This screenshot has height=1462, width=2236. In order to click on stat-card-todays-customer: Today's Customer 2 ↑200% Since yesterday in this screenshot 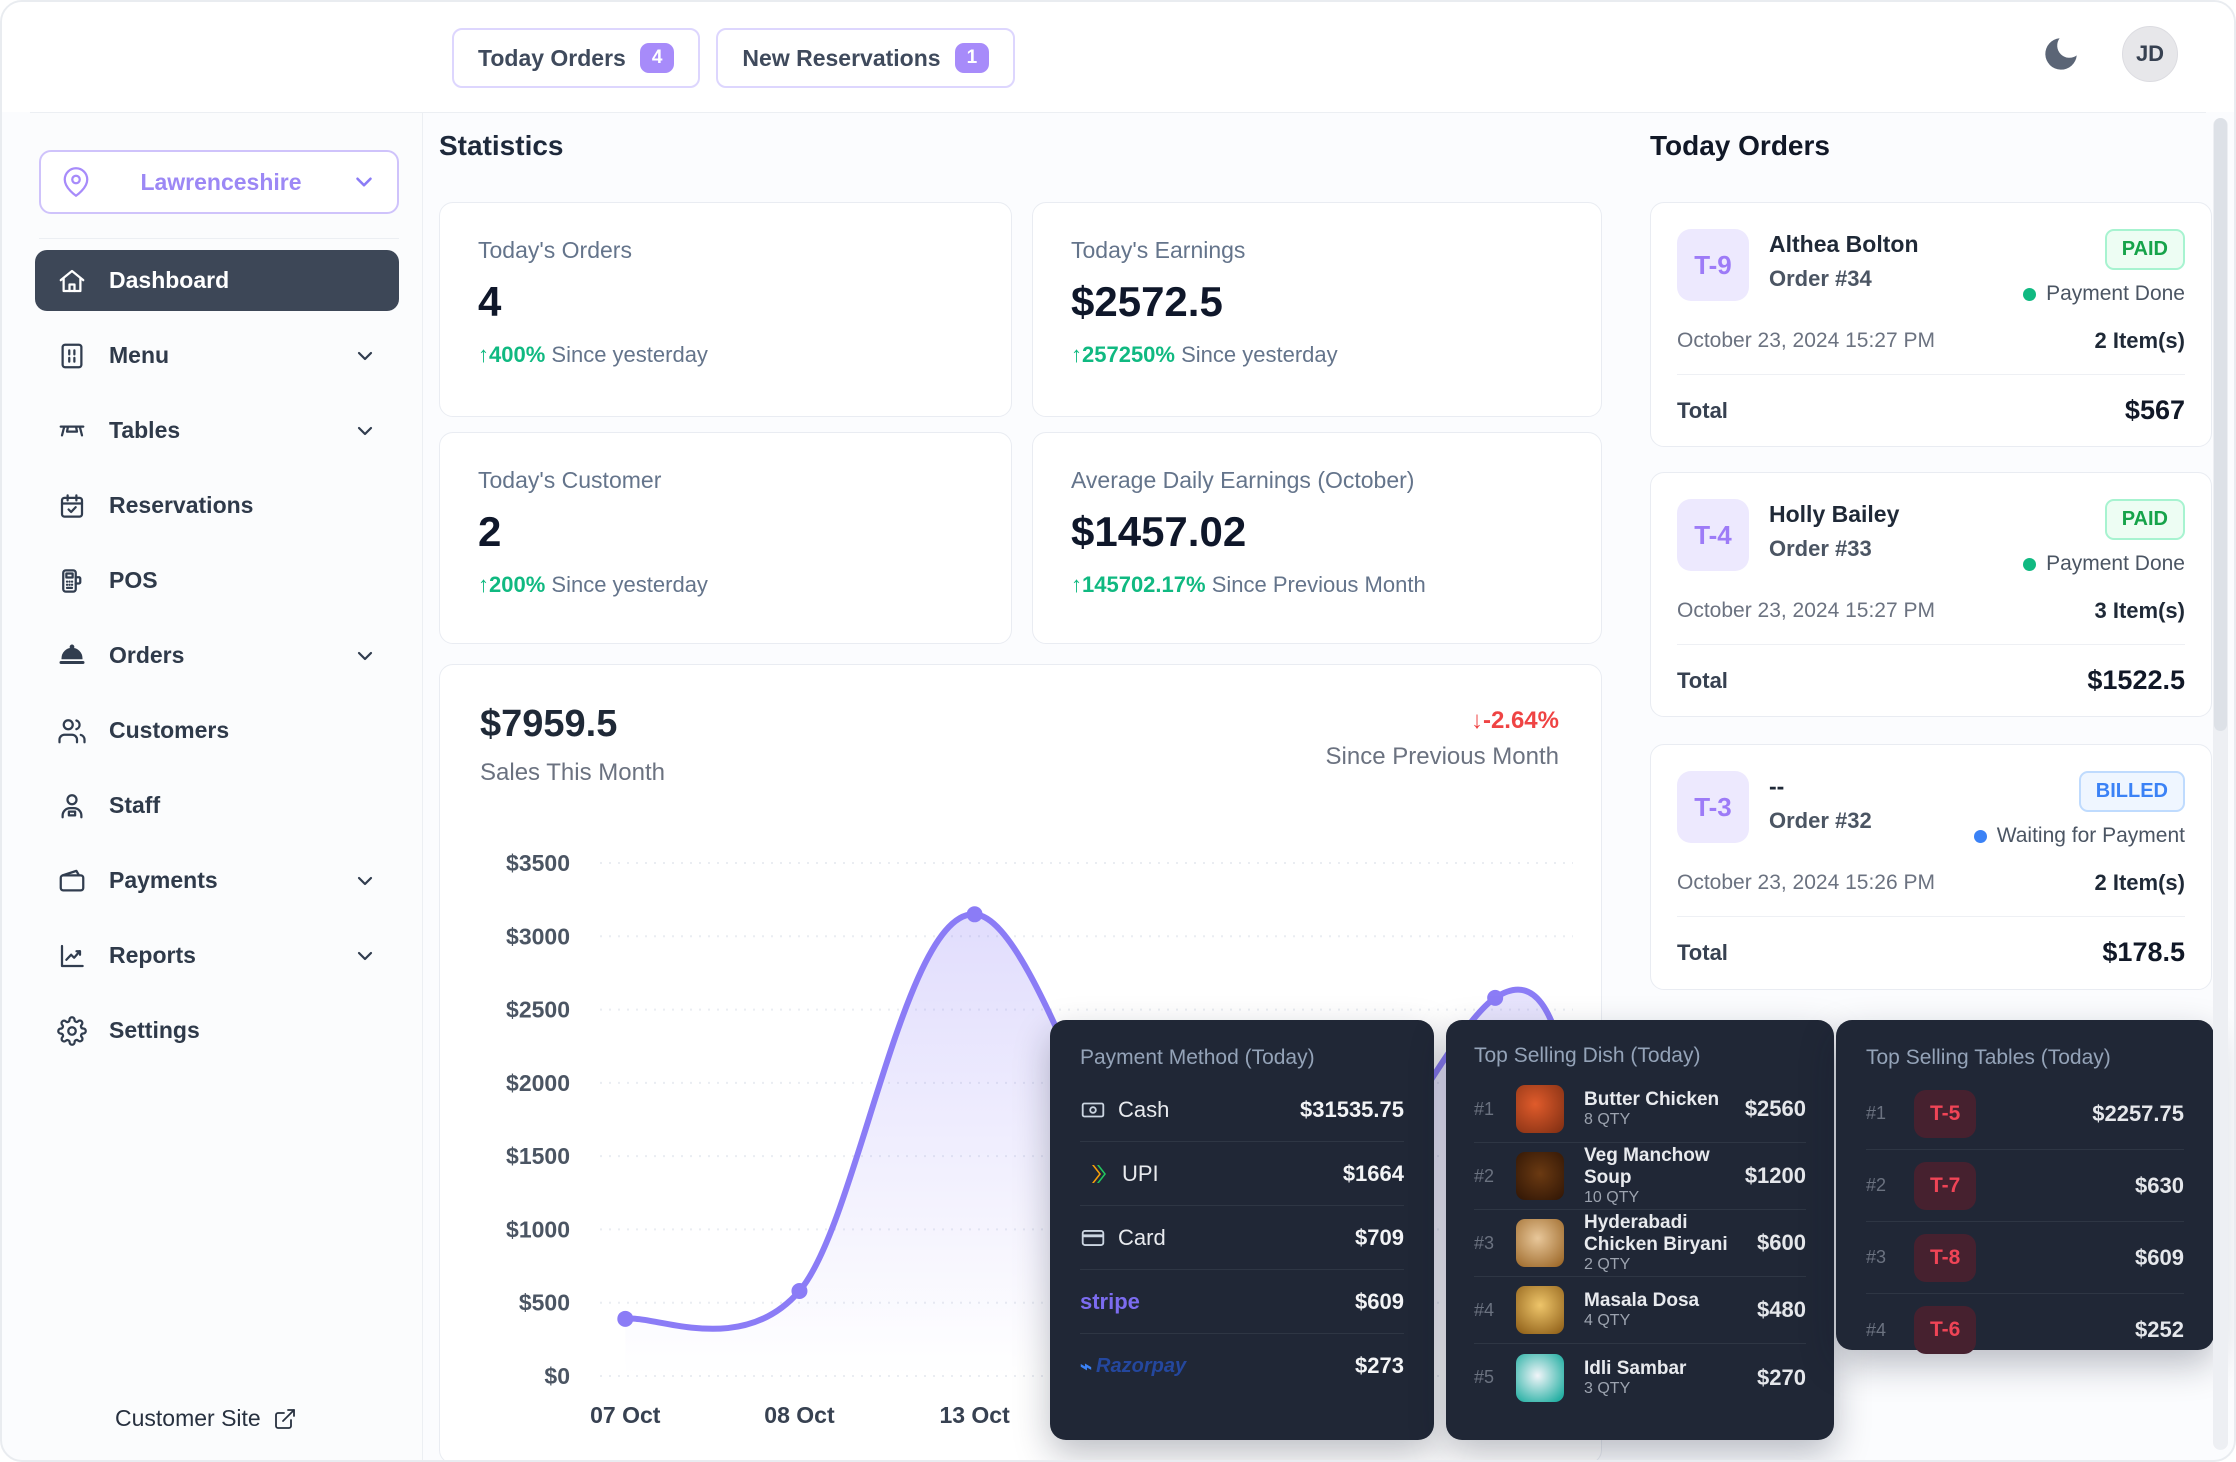, I will do `click(725, 538)`.